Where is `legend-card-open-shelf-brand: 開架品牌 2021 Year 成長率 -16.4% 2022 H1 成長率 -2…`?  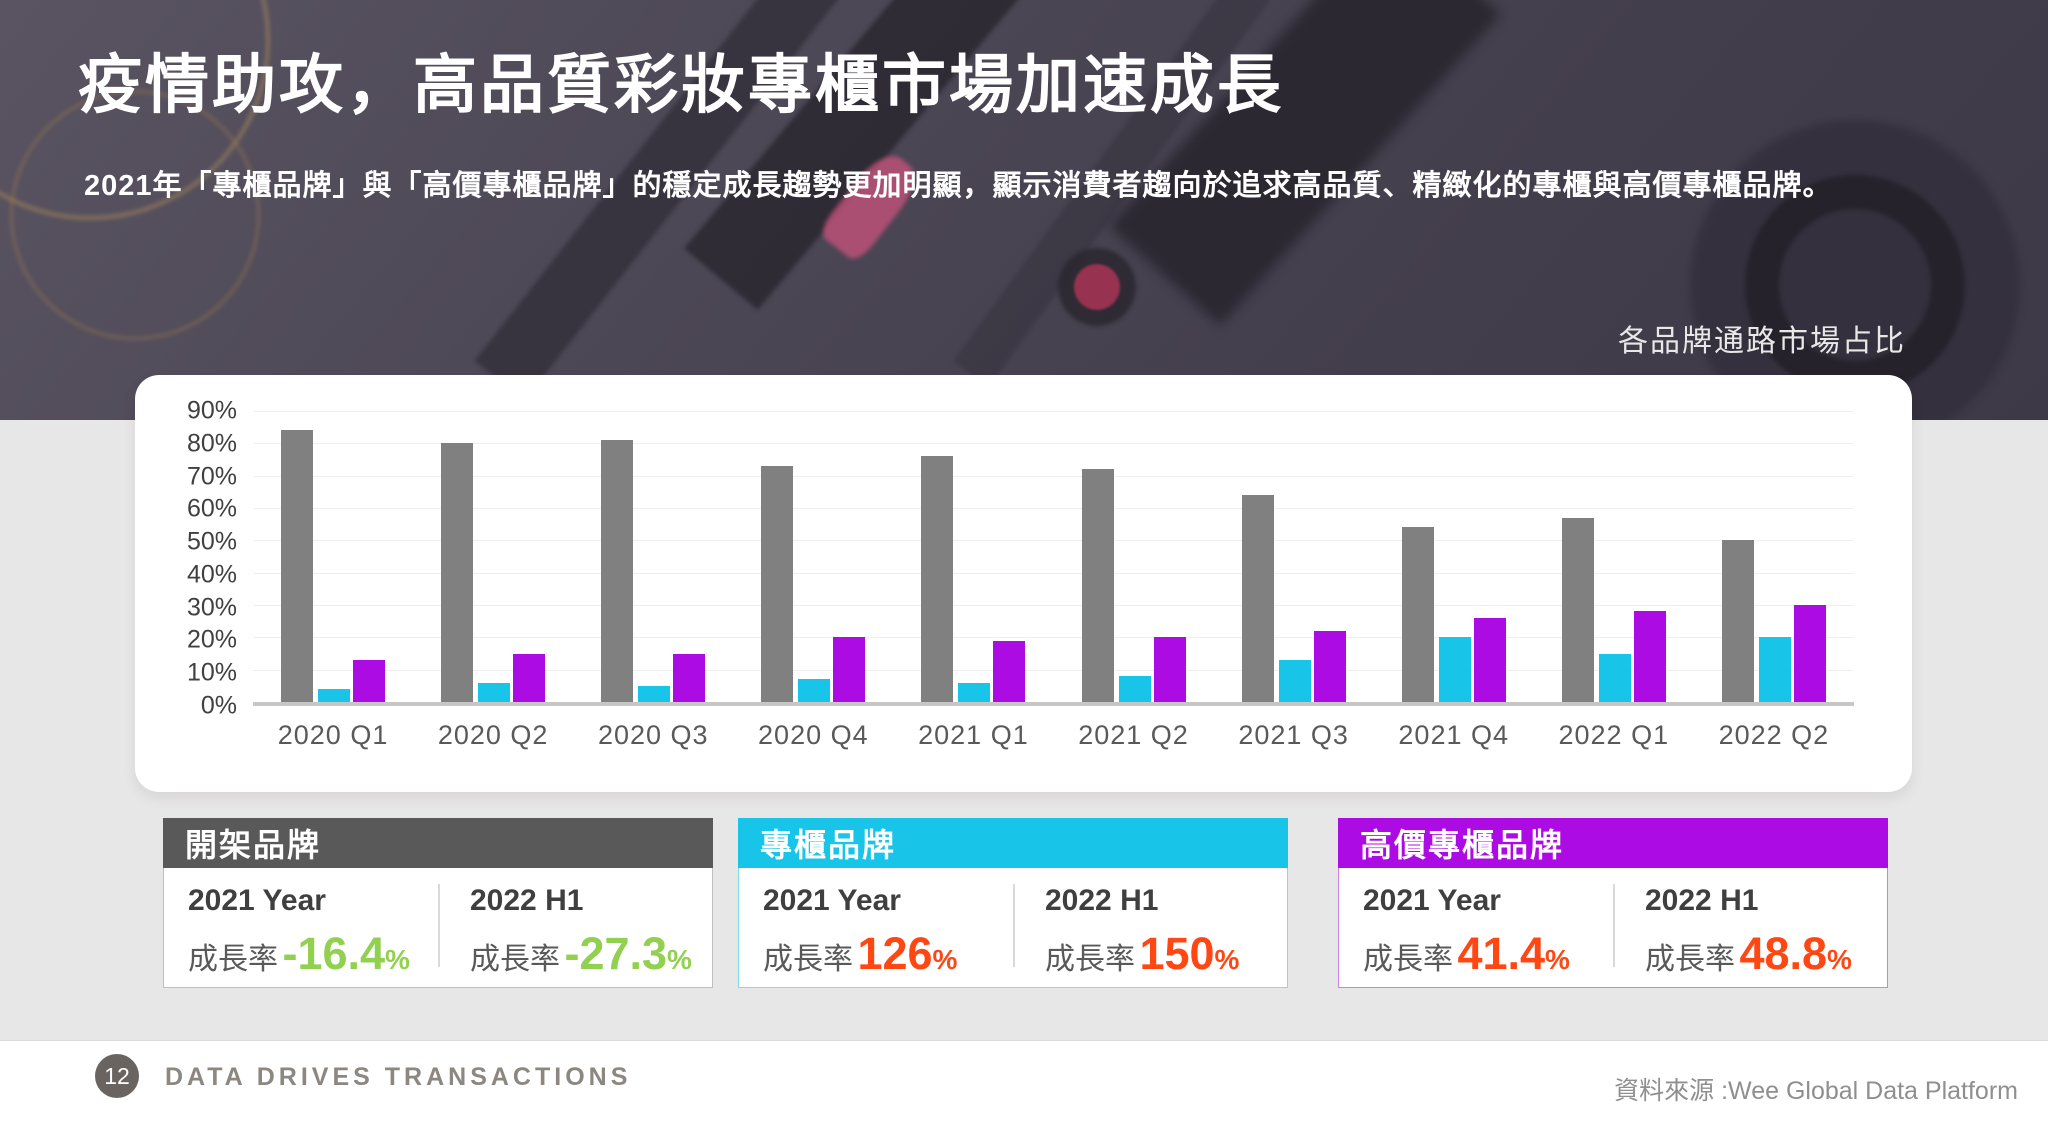 legend-card-open-shelf-brand: 開架品牌 2021 Year 成長率 -16.4% 2022 H1 成長率 -2… is located at coordinates (438, 903).